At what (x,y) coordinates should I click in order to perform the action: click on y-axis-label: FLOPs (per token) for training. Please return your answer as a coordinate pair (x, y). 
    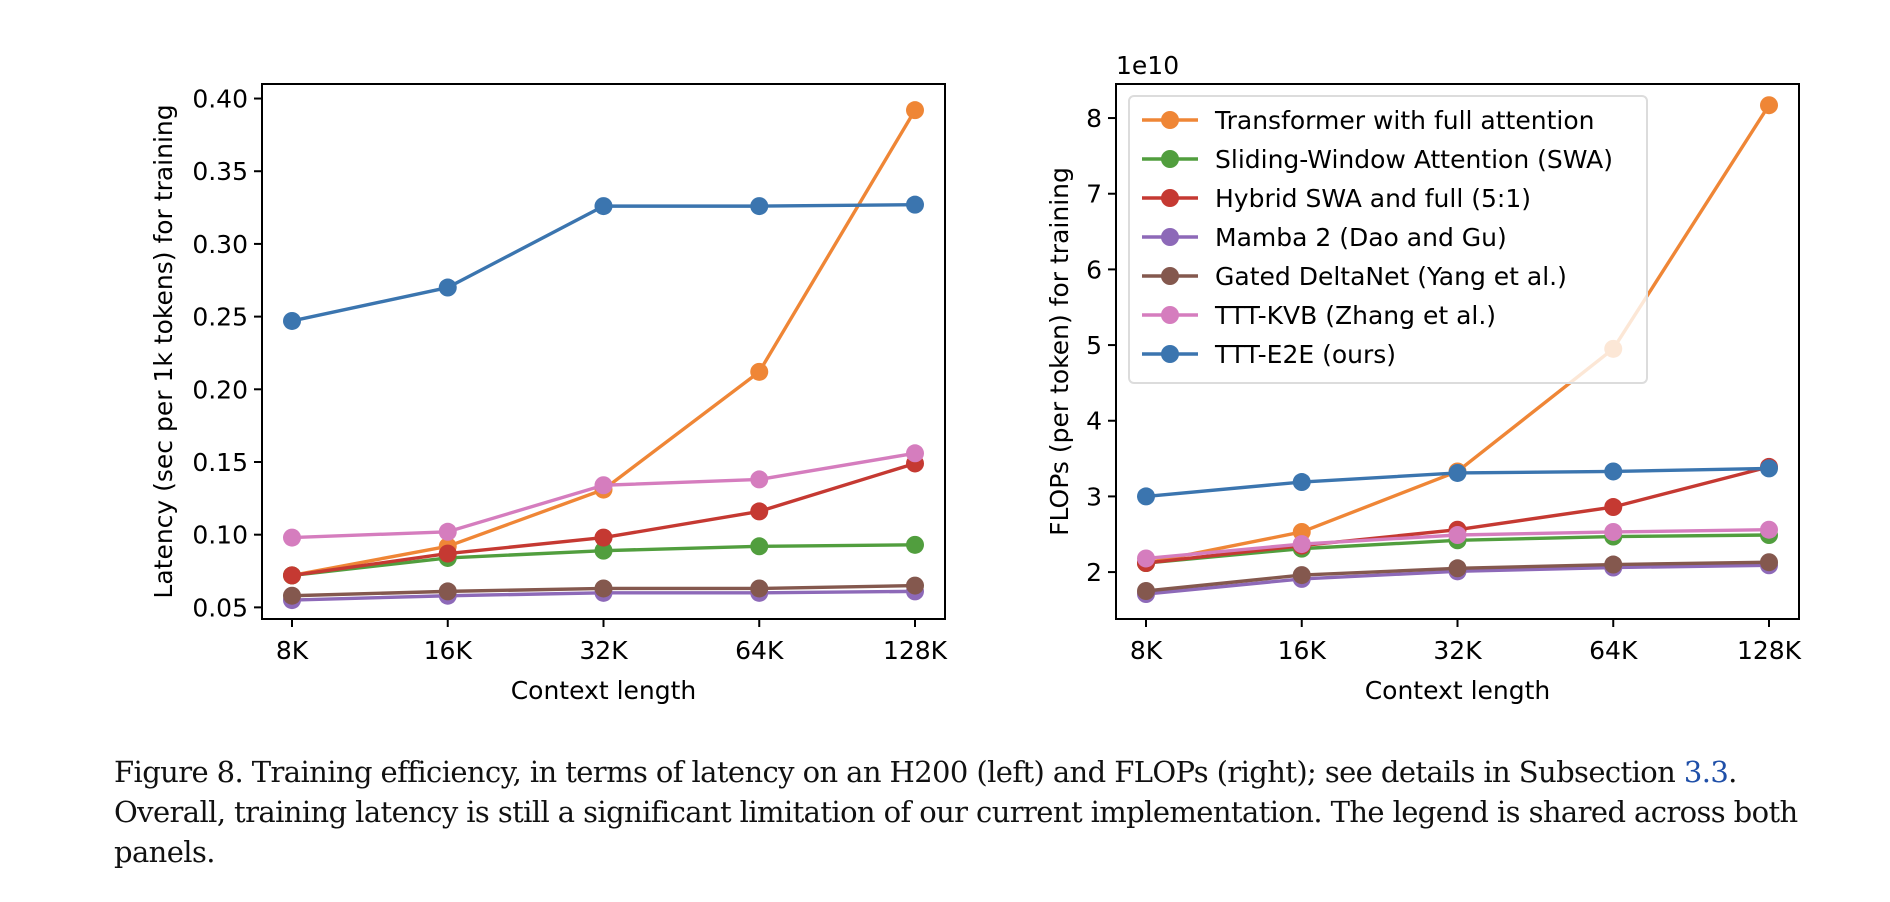
    Looking at the image, I should click on (1059, 351).